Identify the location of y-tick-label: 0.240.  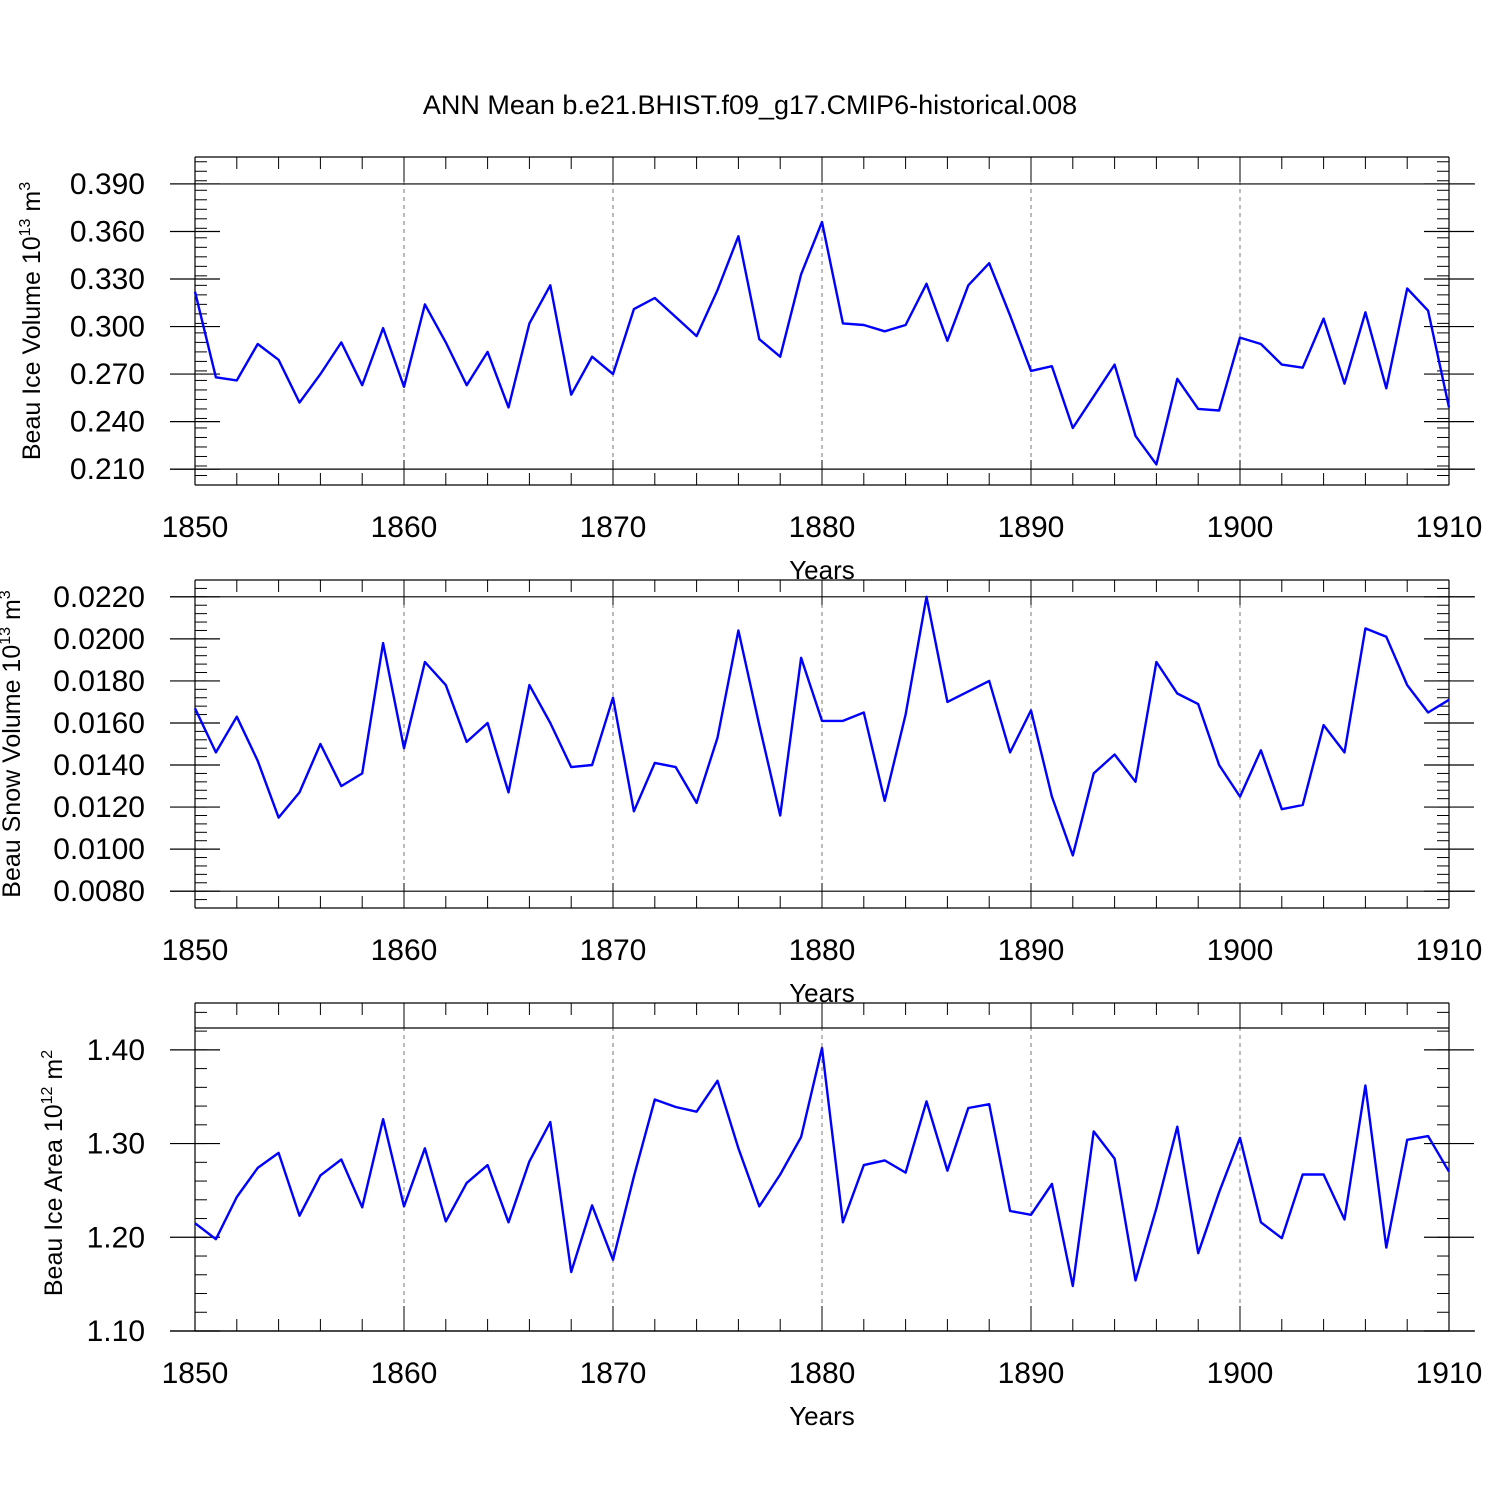
(107, 422).